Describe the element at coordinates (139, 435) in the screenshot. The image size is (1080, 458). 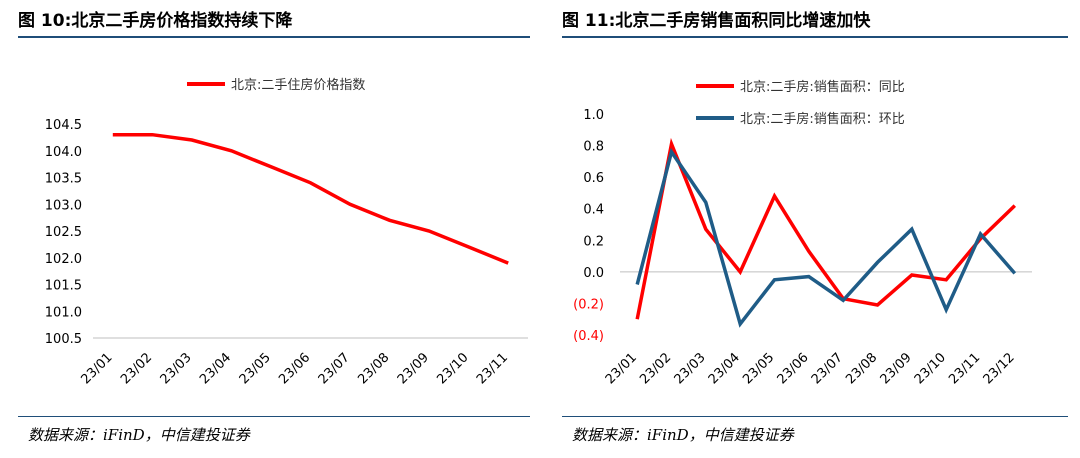
I see `left-source-note: 数据来源：iFinD，中信建投证券` at that location.